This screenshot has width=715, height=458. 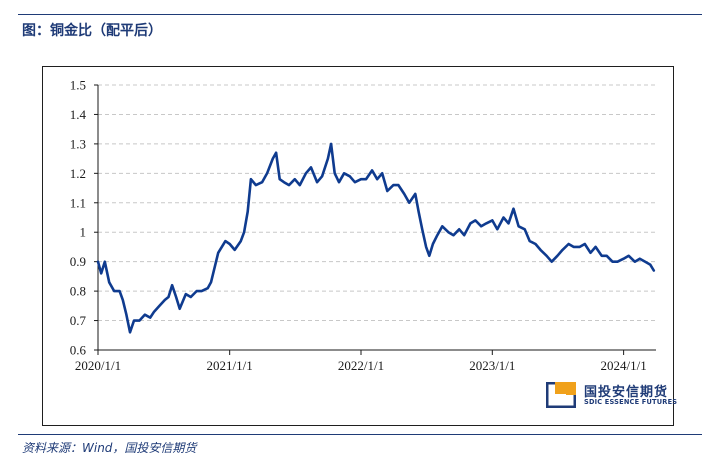 I want to click on figure-title: 图：铜金比（配平后）, so click(x=92, y=31).